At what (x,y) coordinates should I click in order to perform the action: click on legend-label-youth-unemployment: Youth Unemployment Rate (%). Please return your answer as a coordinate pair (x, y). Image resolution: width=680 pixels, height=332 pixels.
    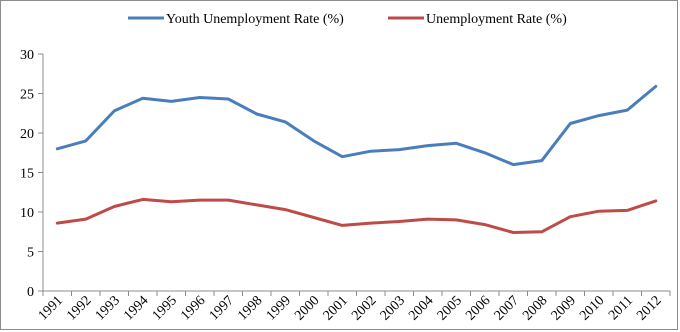
    Looking at the image, I should click on (255, 19).